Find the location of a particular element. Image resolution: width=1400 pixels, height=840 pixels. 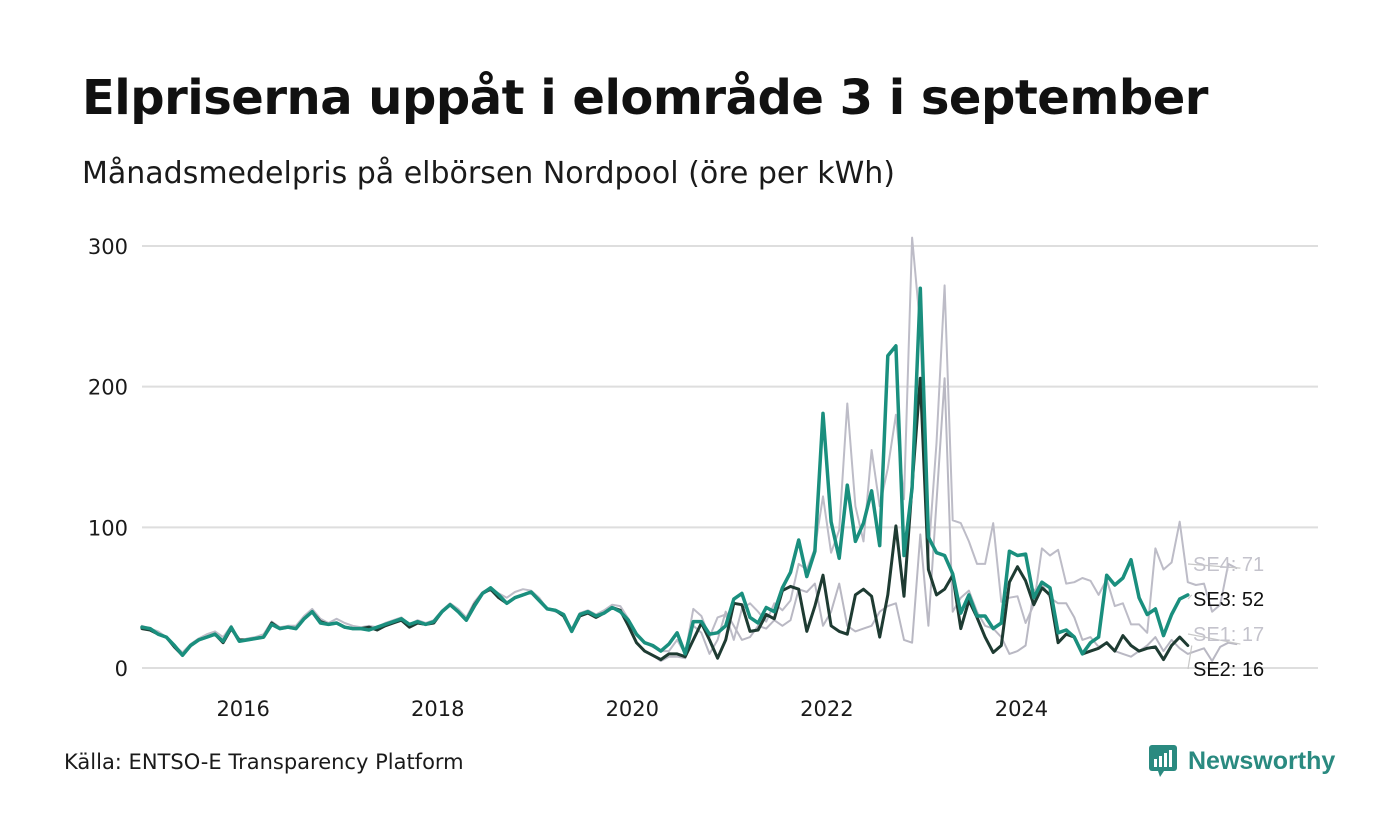

leader-line-se2 is located at coordinates (1190, 657).